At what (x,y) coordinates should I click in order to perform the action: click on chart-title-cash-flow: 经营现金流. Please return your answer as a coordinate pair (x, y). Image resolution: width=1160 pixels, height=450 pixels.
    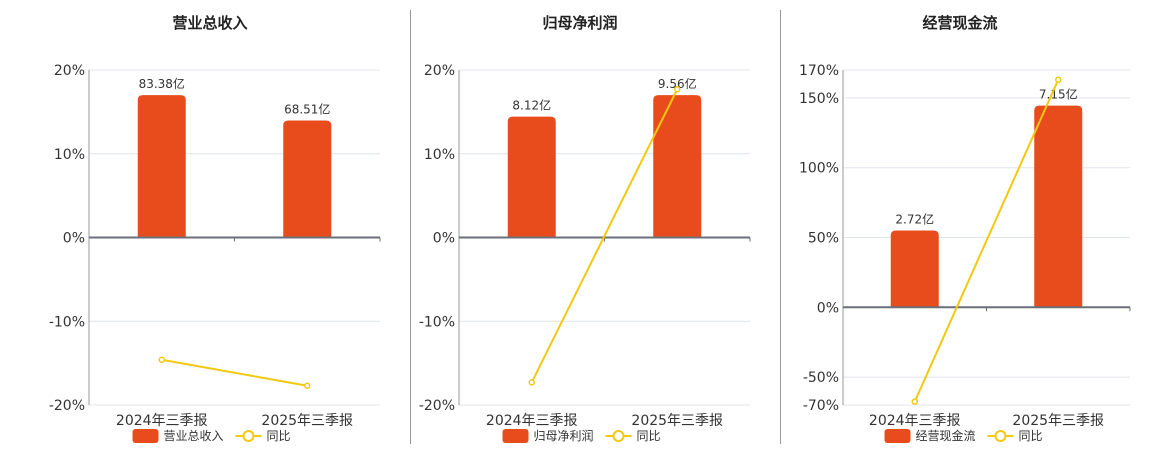
    Looking at the image, I should click on (960, 23).